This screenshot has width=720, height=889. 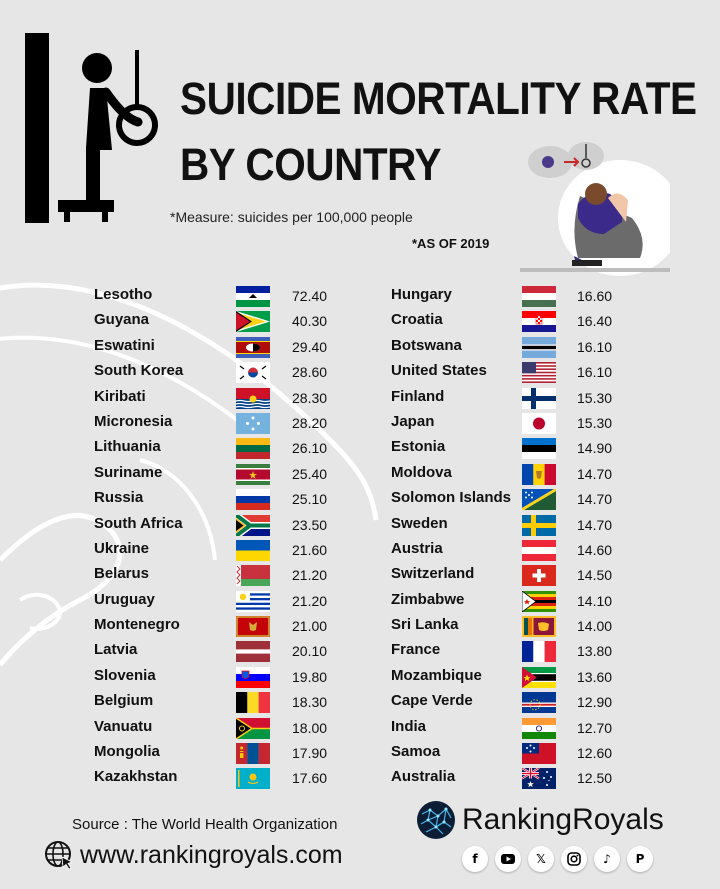 I want to click on page-title-line-2: BY COUNTRY, so click(x=311, y=164).